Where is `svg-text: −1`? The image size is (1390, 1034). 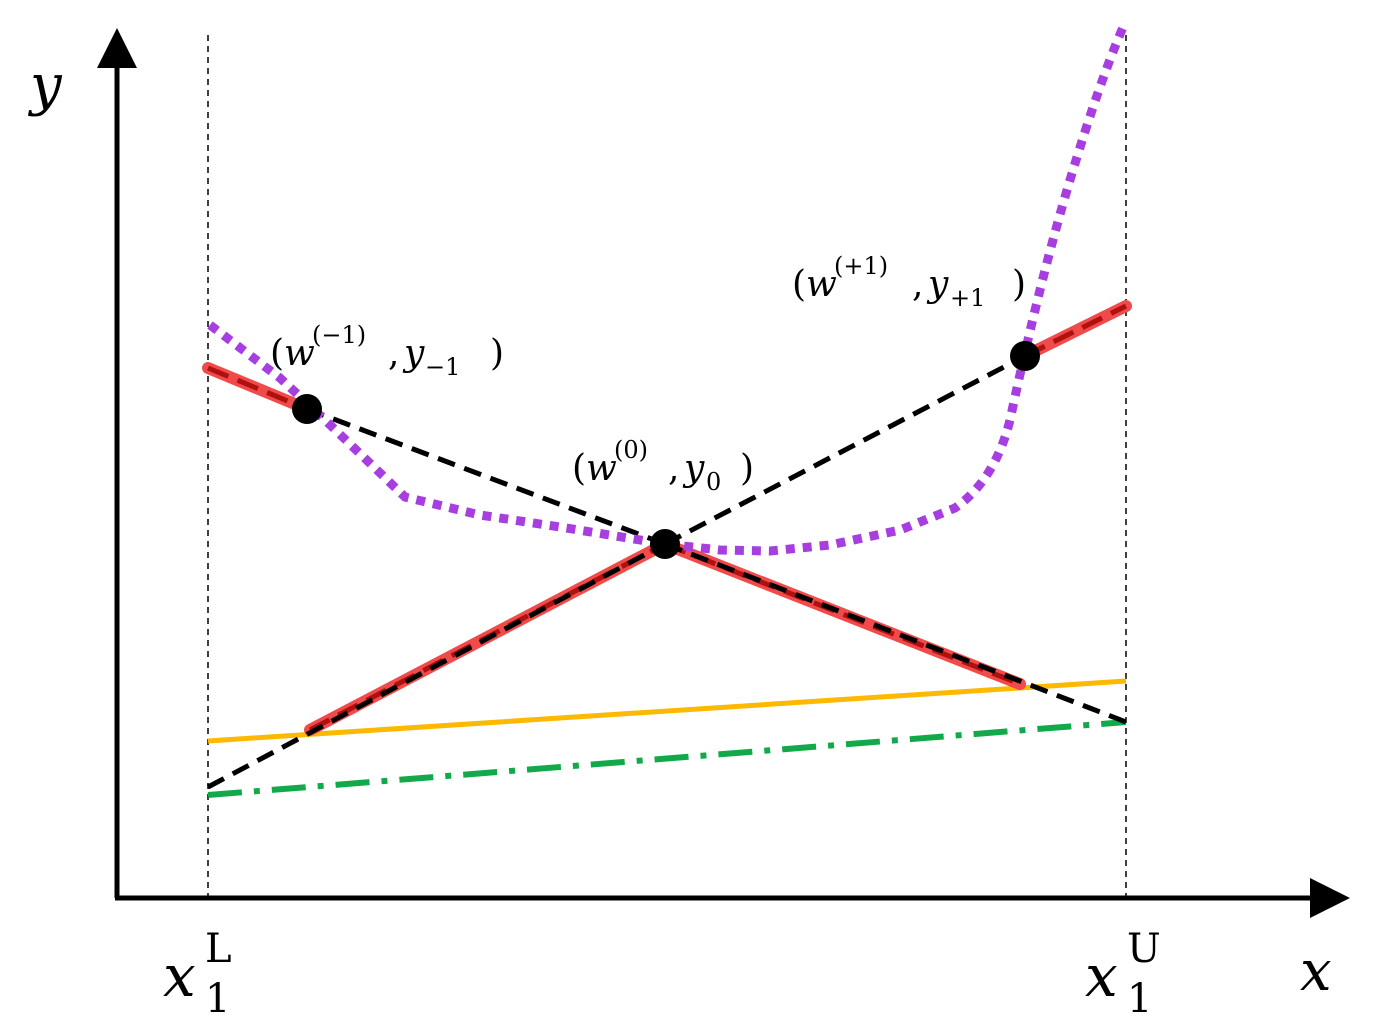 svg-text: −1 is located at coordinates (442, 367).